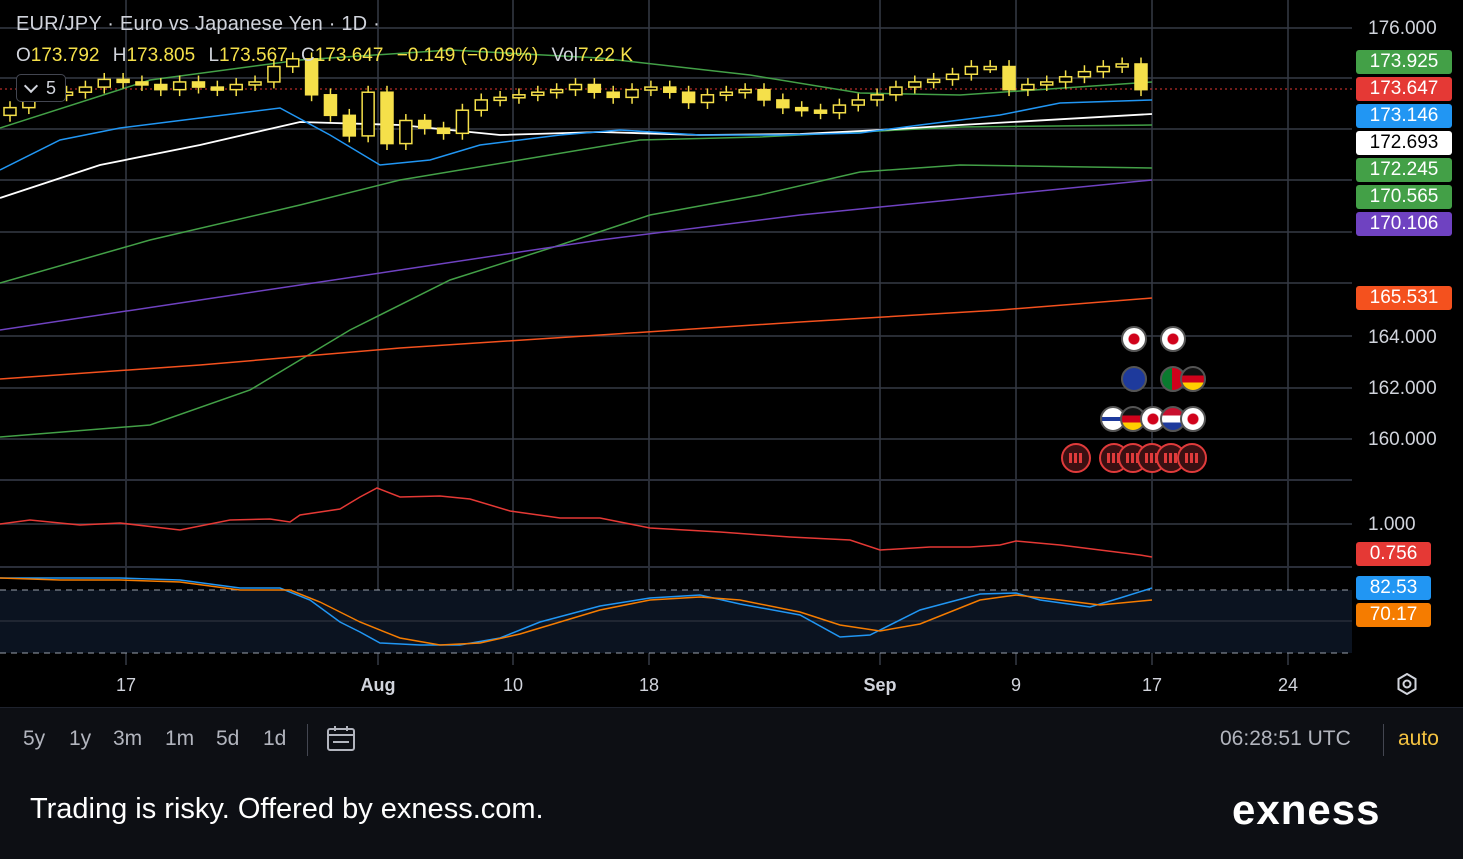 The height and width of the screenshot is (859, 1463). What do you see at coordinates (605, 55) in the screenshot?
I see `volume-value: 7.22 K` at bounding box center [605, 55].